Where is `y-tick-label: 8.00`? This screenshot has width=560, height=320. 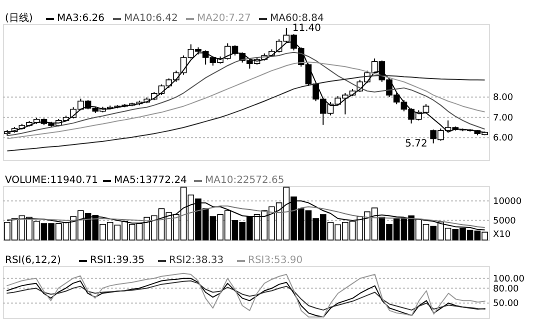 y-tick-label: 8.00 is located at coordinates (503, 98).